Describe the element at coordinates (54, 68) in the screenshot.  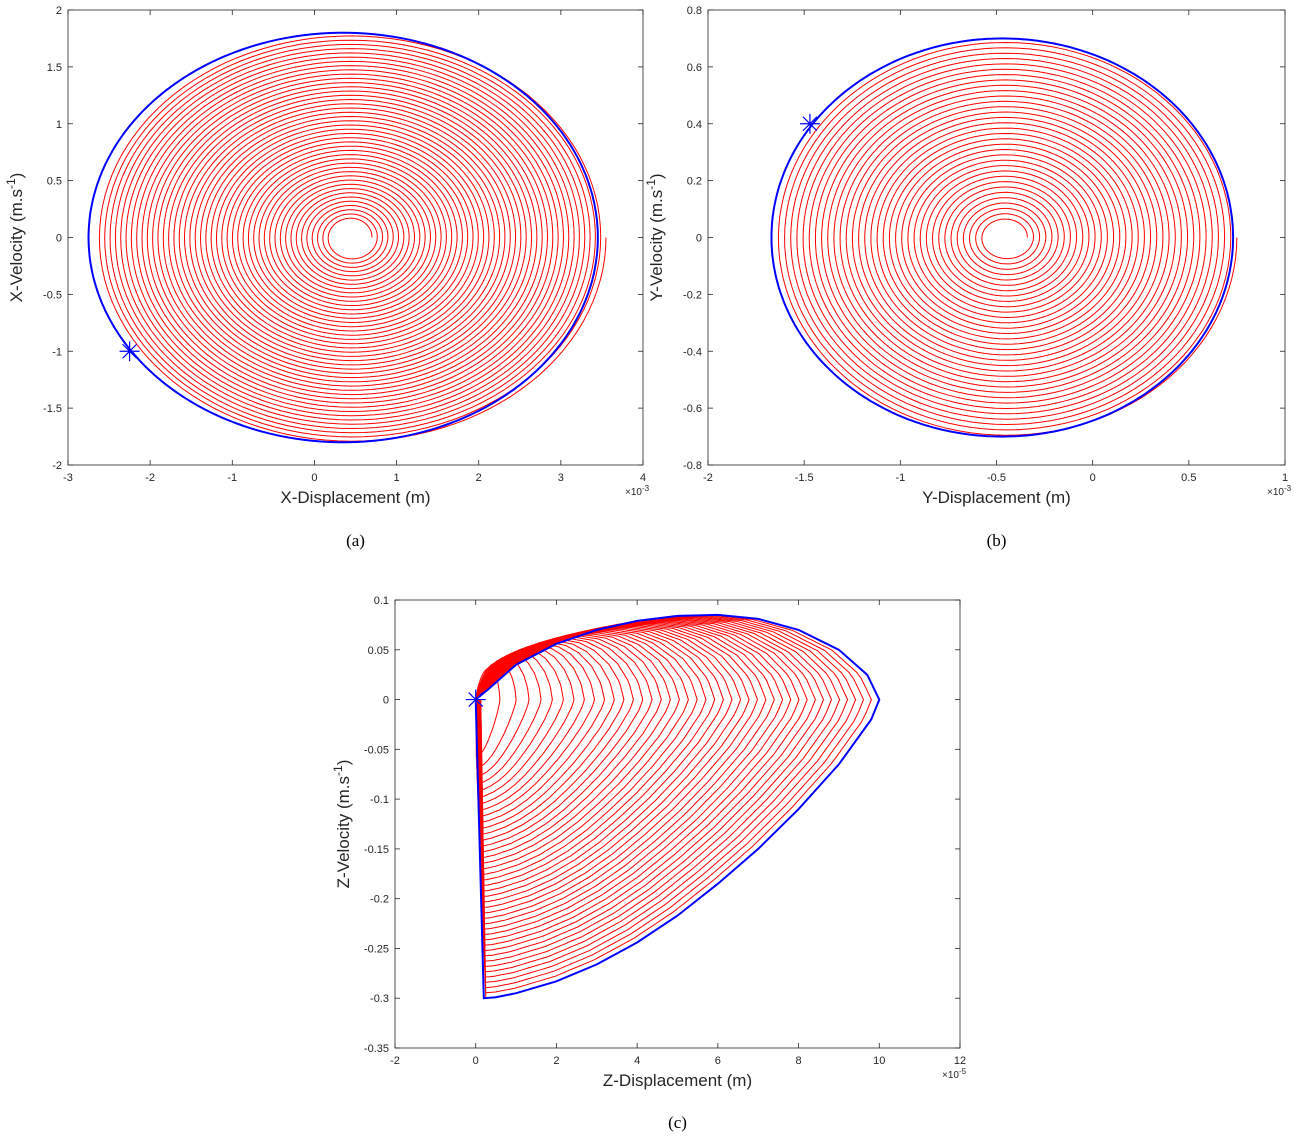
I see `panel-a-ytick-label: 1.5` at that location.